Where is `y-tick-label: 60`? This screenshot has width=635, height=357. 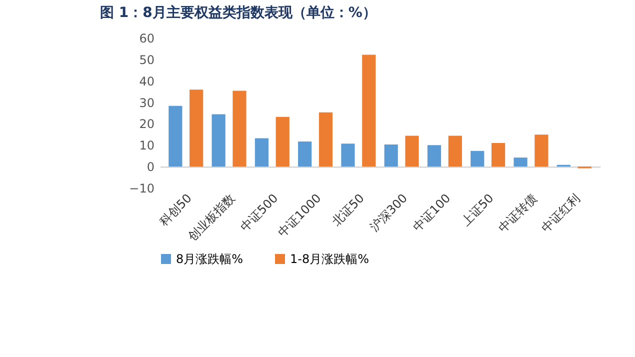
y-tick-label: 60 is located at coordinates (146, 39).